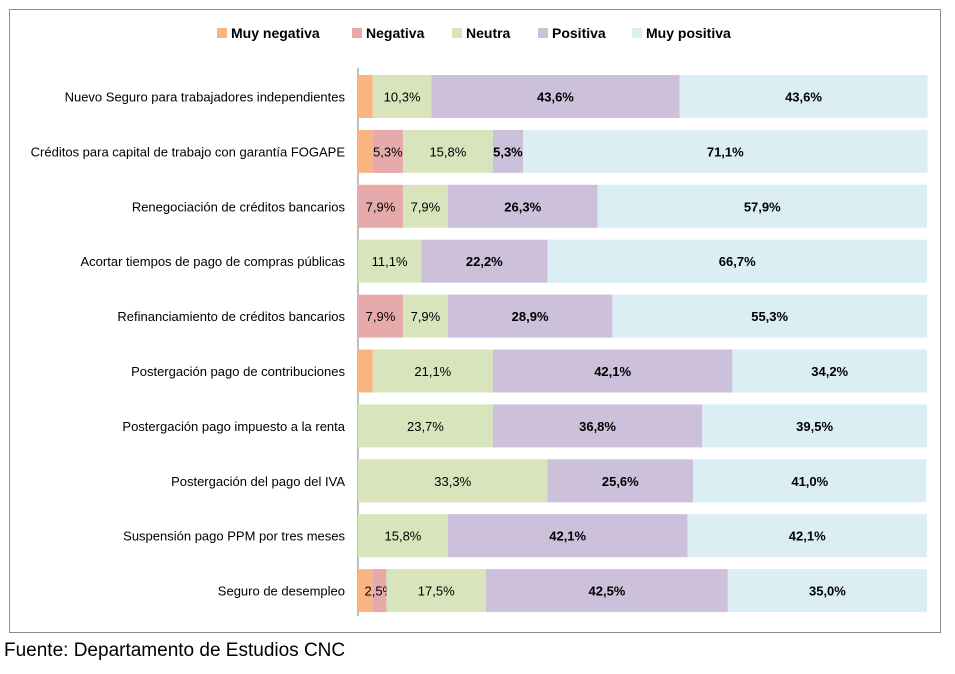 Image resolution: width=955 pixels, height=674 pixels. I want to click on data-label: 55,3%, so click(769, 316).